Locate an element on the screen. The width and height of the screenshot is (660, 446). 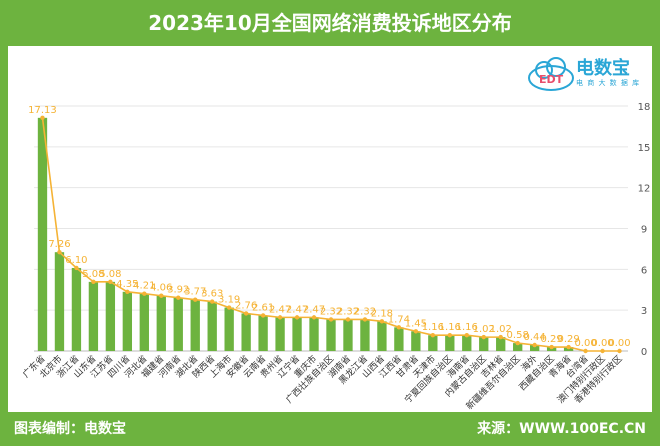
data-label: 4.21 is located at coordinates (144, 286).